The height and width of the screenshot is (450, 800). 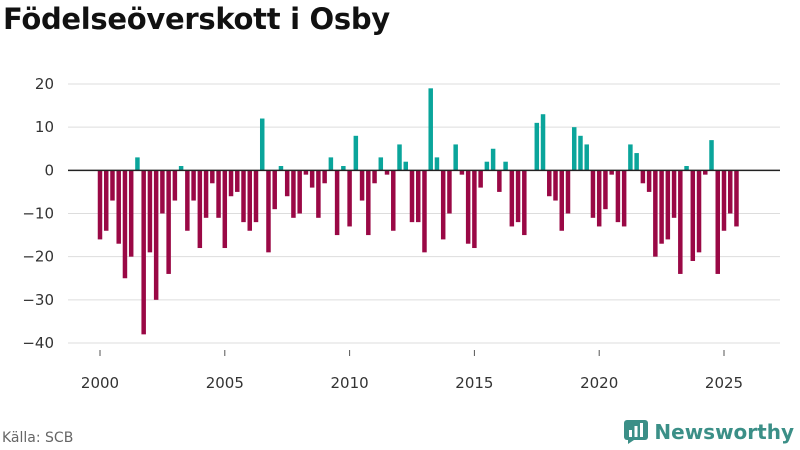 I want to click on y-tick-label: 20, so click(x=44, y=84).